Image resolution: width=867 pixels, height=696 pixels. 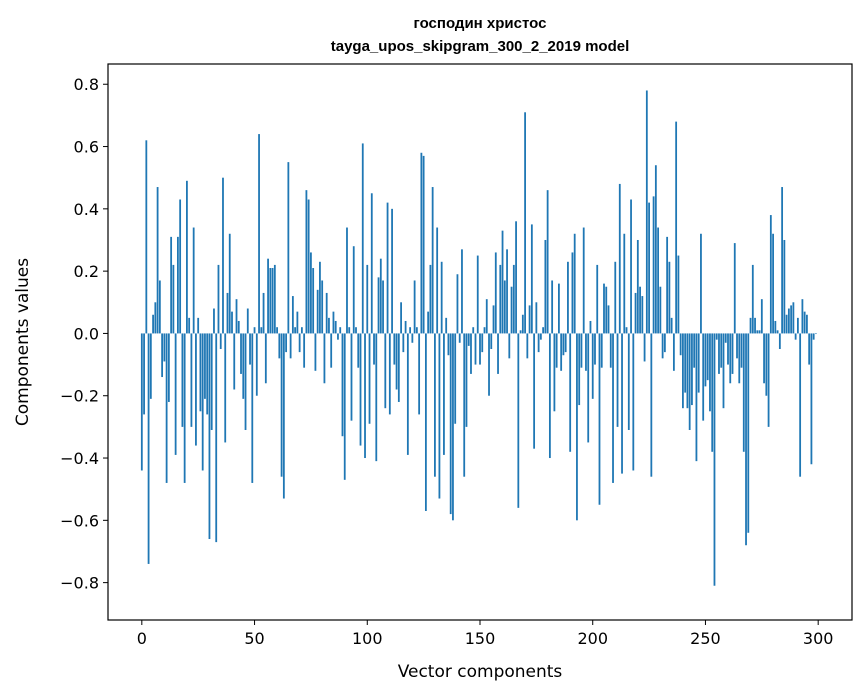 I want to click on y-tick-label: 0.8, so click(x=86, y=84).